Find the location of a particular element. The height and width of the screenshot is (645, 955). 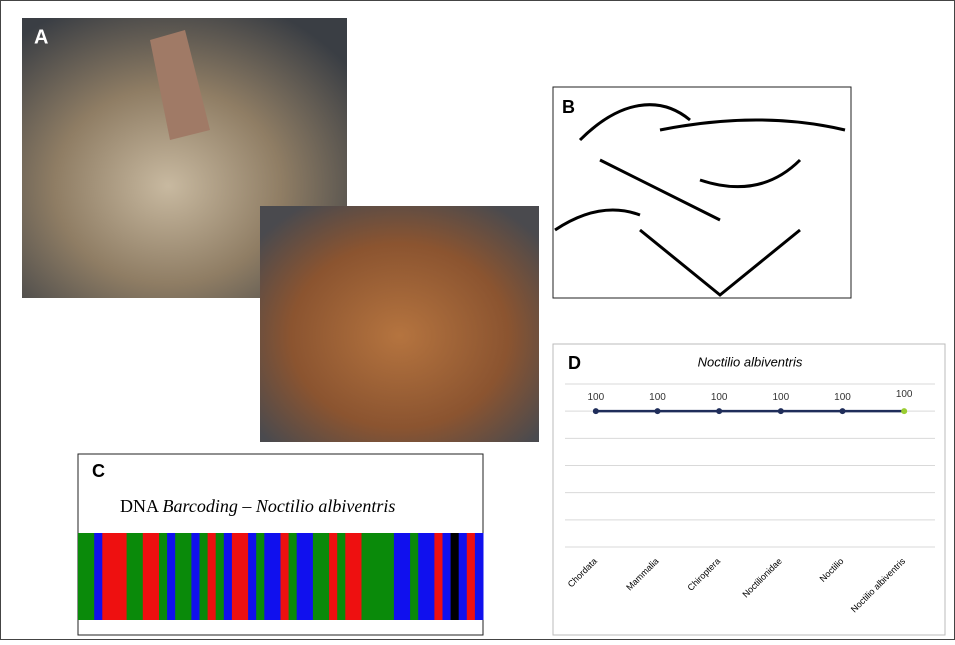

drawing-box is located at coordinates (702, 192).